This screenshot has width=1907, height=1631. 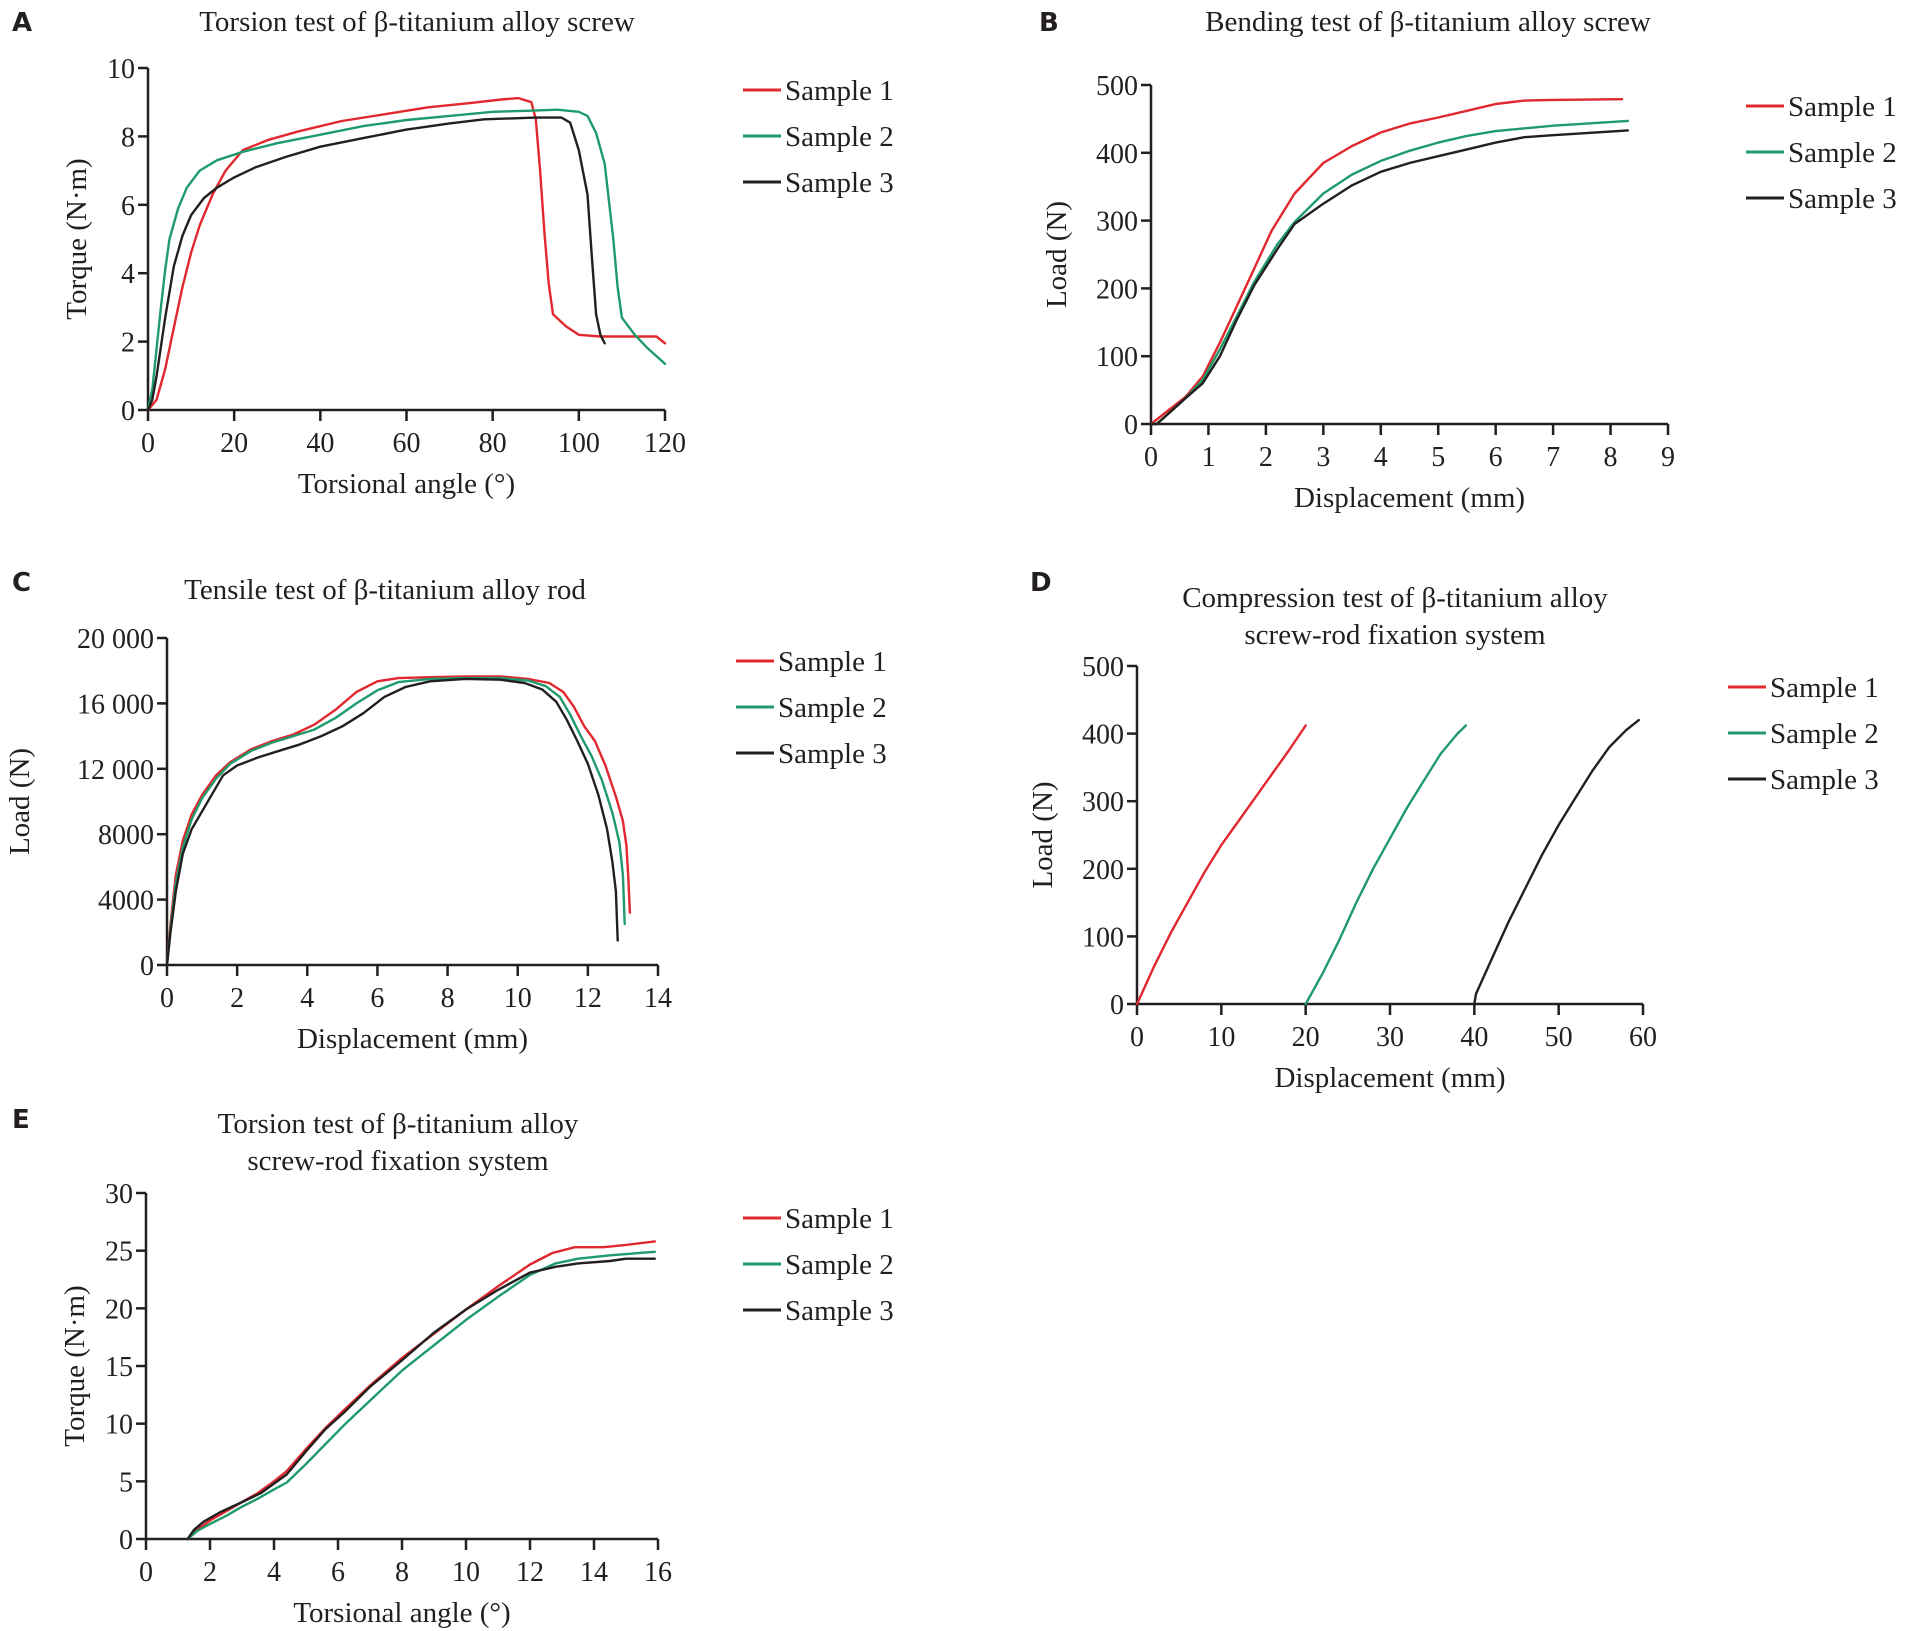 I want to click on panel-letter: B, so click(x=1049, y=23).